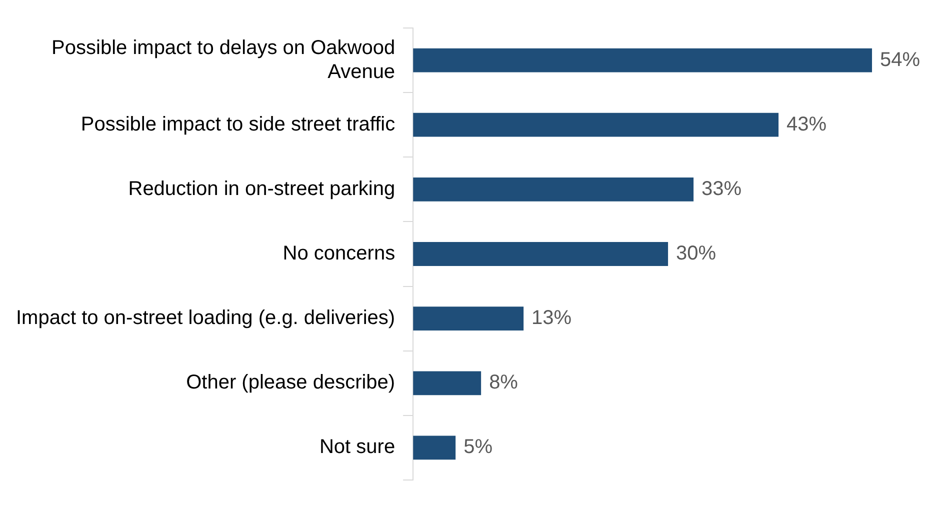  Describe the element at coordinates (503, 383) in the screenshot. I see `data-label: 8%` at that location.